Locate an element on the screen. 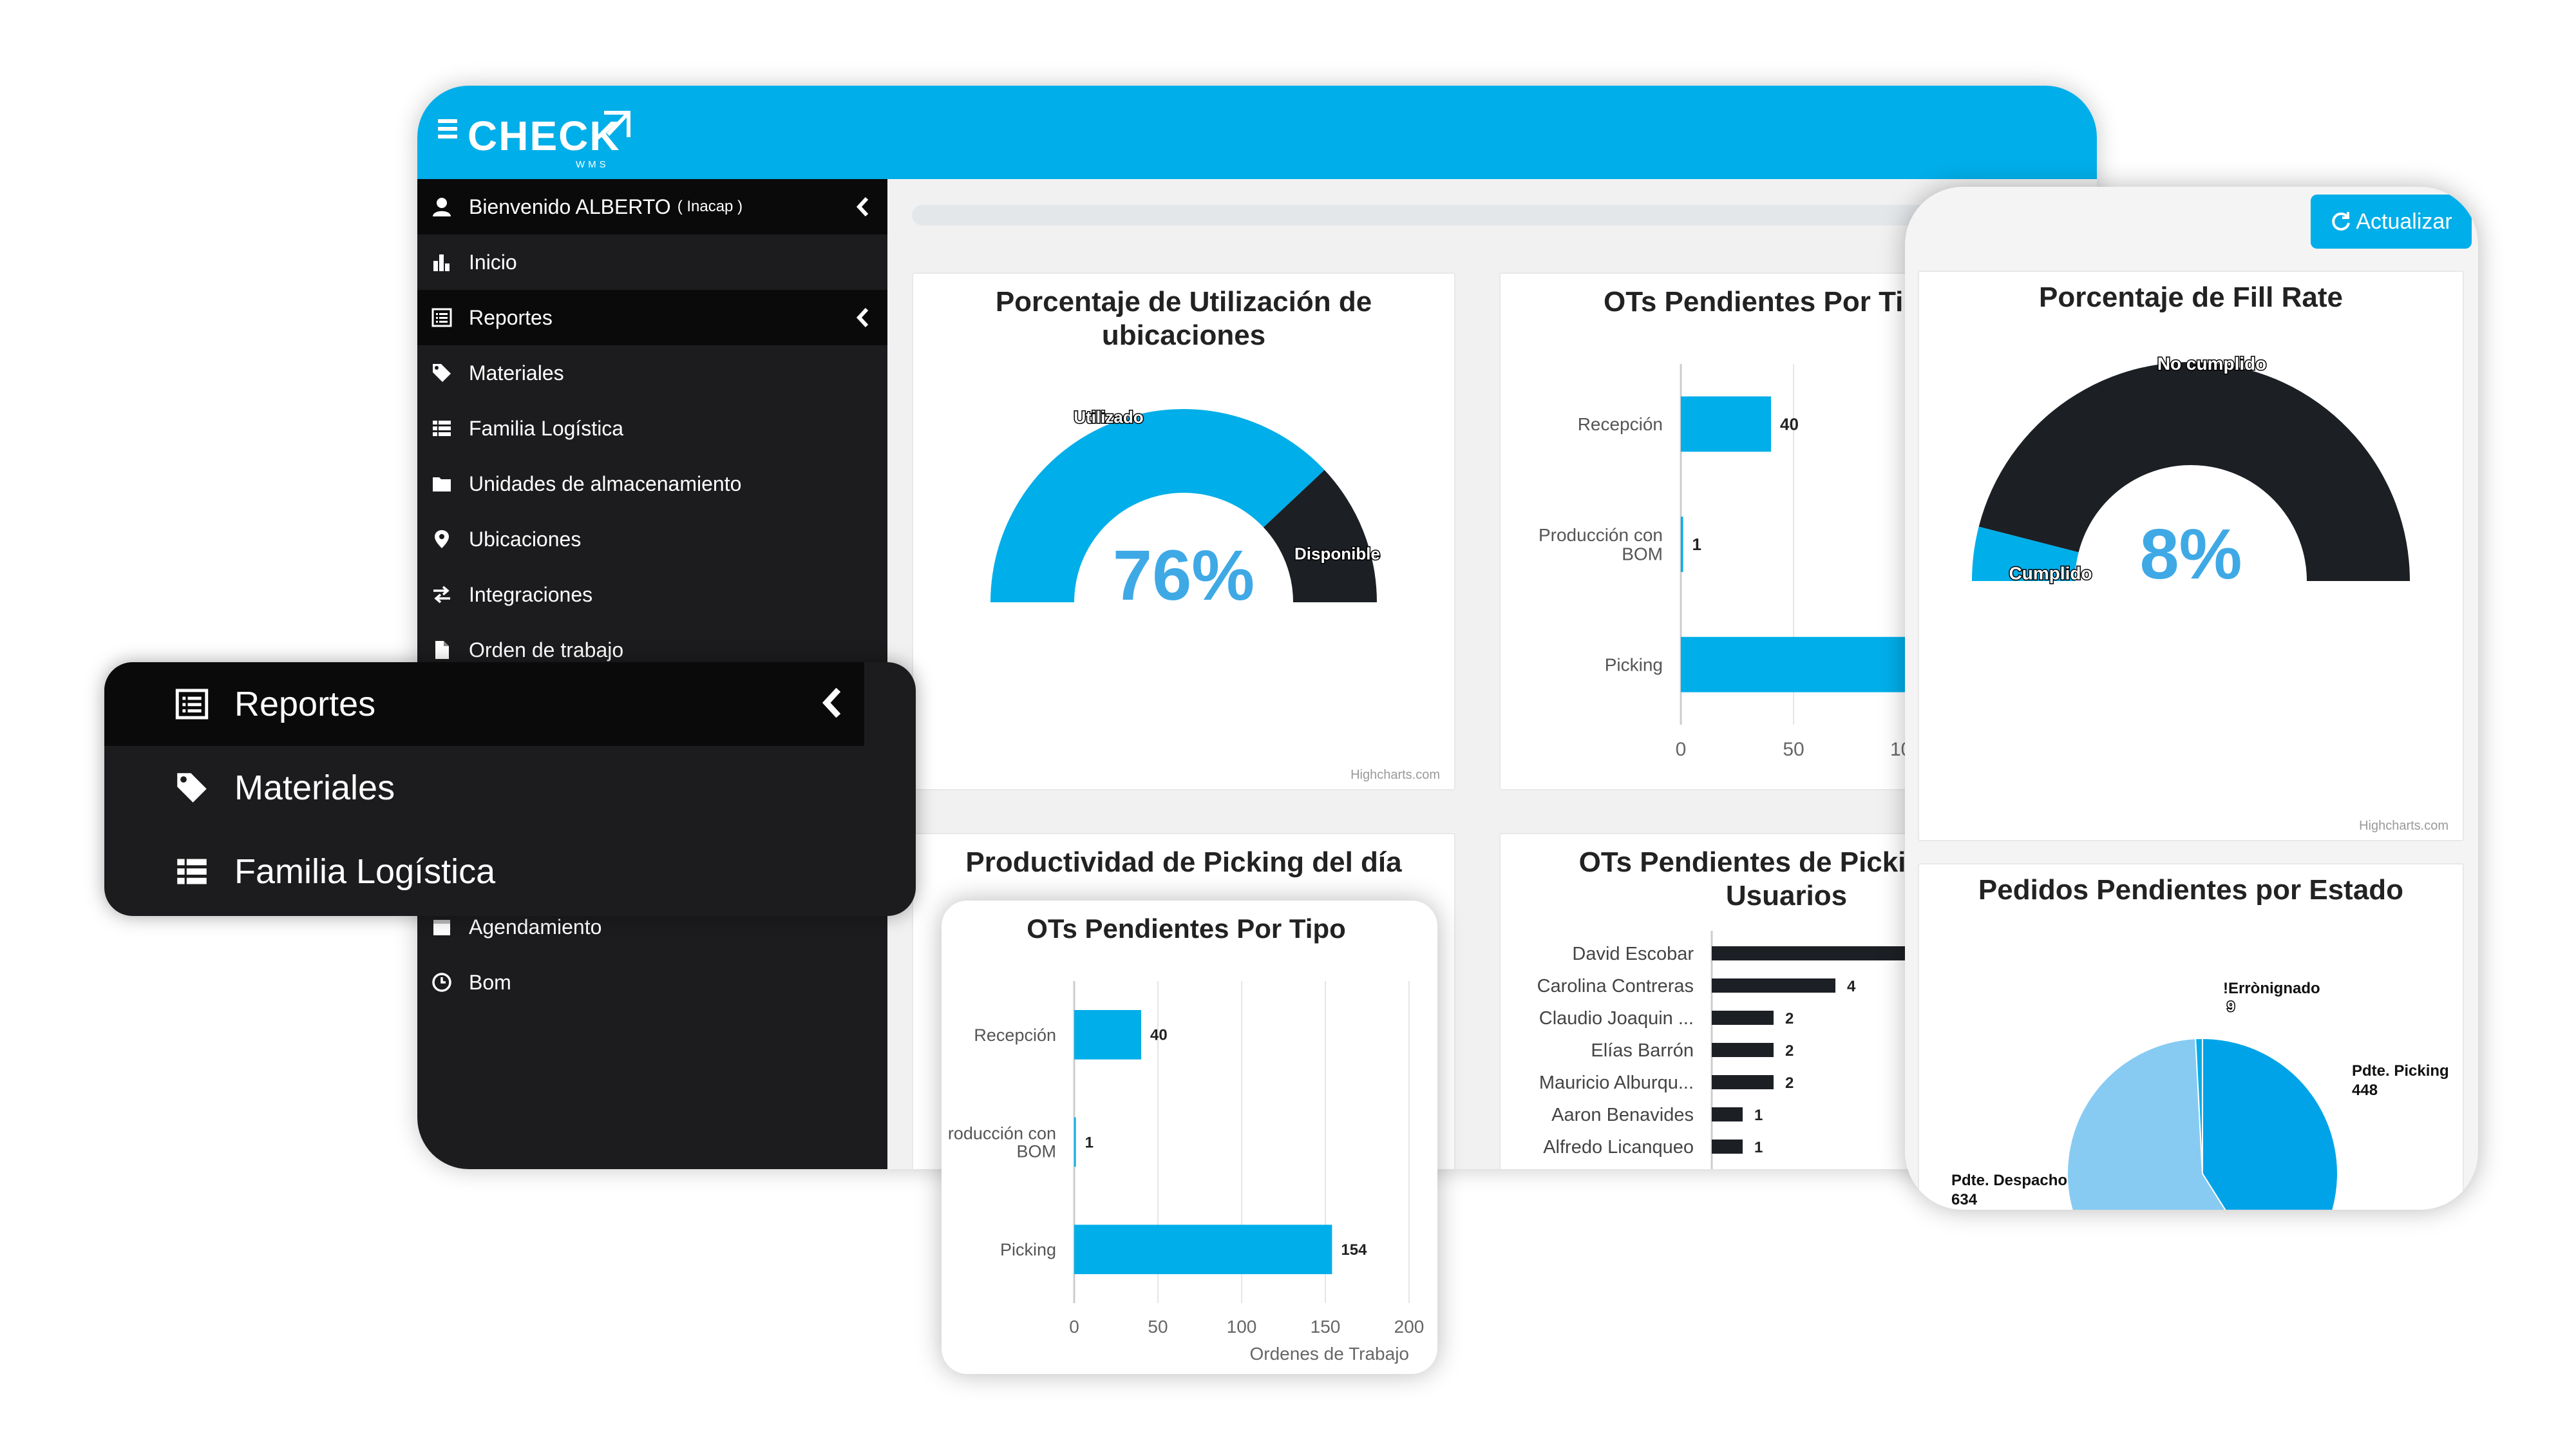 This screenshot has width=2576, height=1450. app-header: CHECK WMS is located at coordinates (1257, 133).